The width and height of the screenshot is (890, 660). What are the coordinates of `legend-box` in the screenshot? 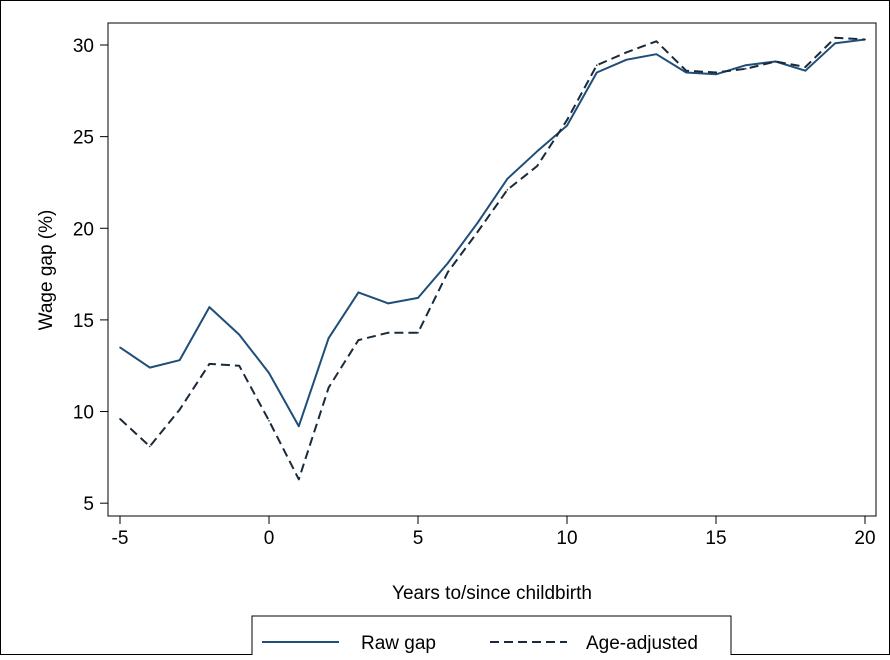 It's located at (491, 637).